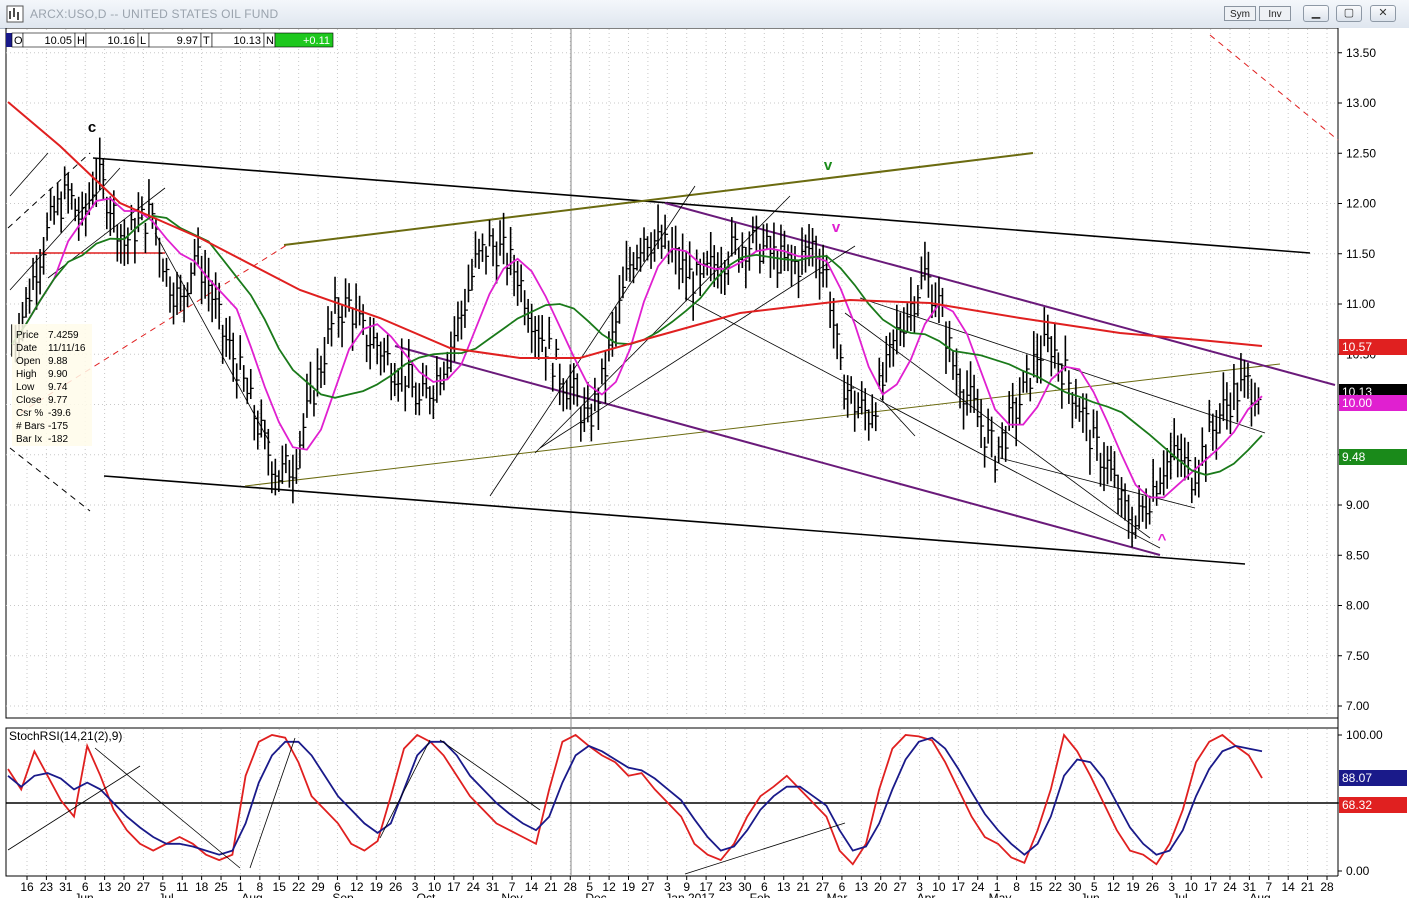 The height and width of the screenshot is (898, 1409). Describe the element at coordinates (182, 887) in the screenshot. I see `x-tick-label: 11` at that location.